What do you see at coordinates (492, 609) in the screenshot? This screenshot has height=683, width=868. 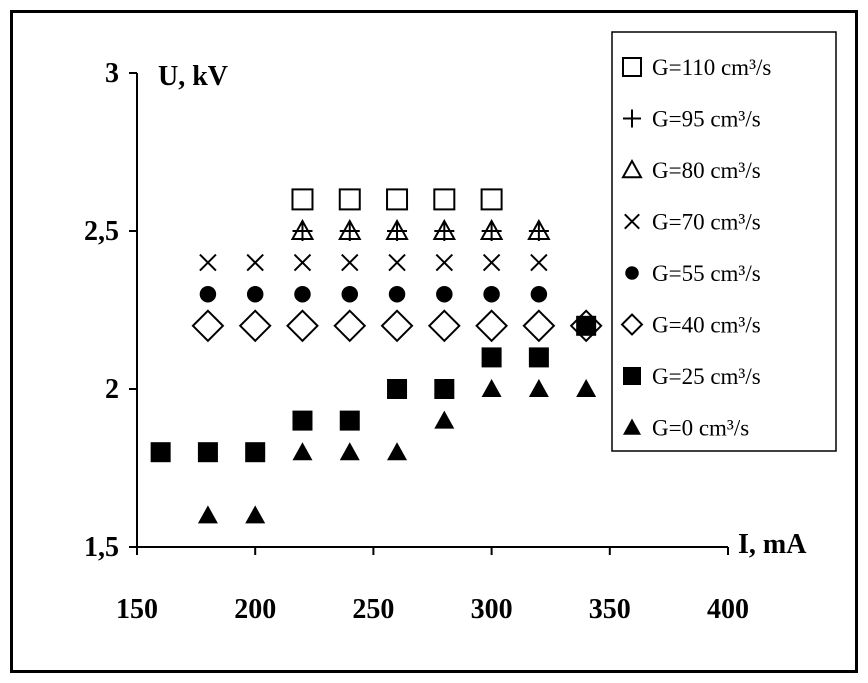 I see `x-tick-label: 300` at bounding box center [492, 609].